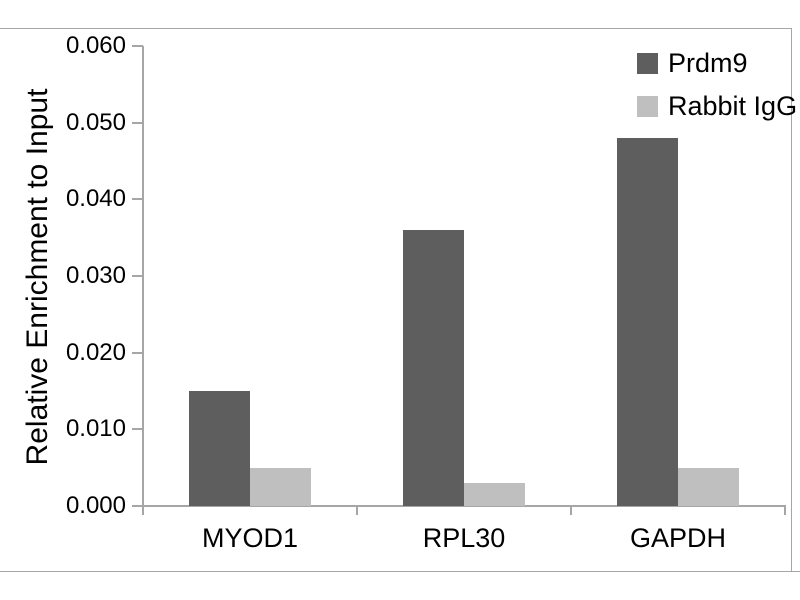 The width and height of the screenshot is (800, 600). I want to click on legend-swatch-rabbit-igg, so click(647, 106).